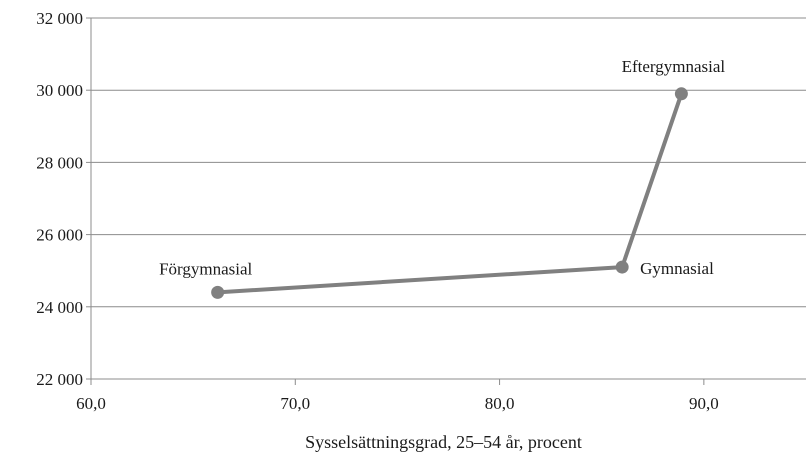 This screenshot has height=459, width=806. I want to click on data-label: Förgymnasial, so click(205, 268).